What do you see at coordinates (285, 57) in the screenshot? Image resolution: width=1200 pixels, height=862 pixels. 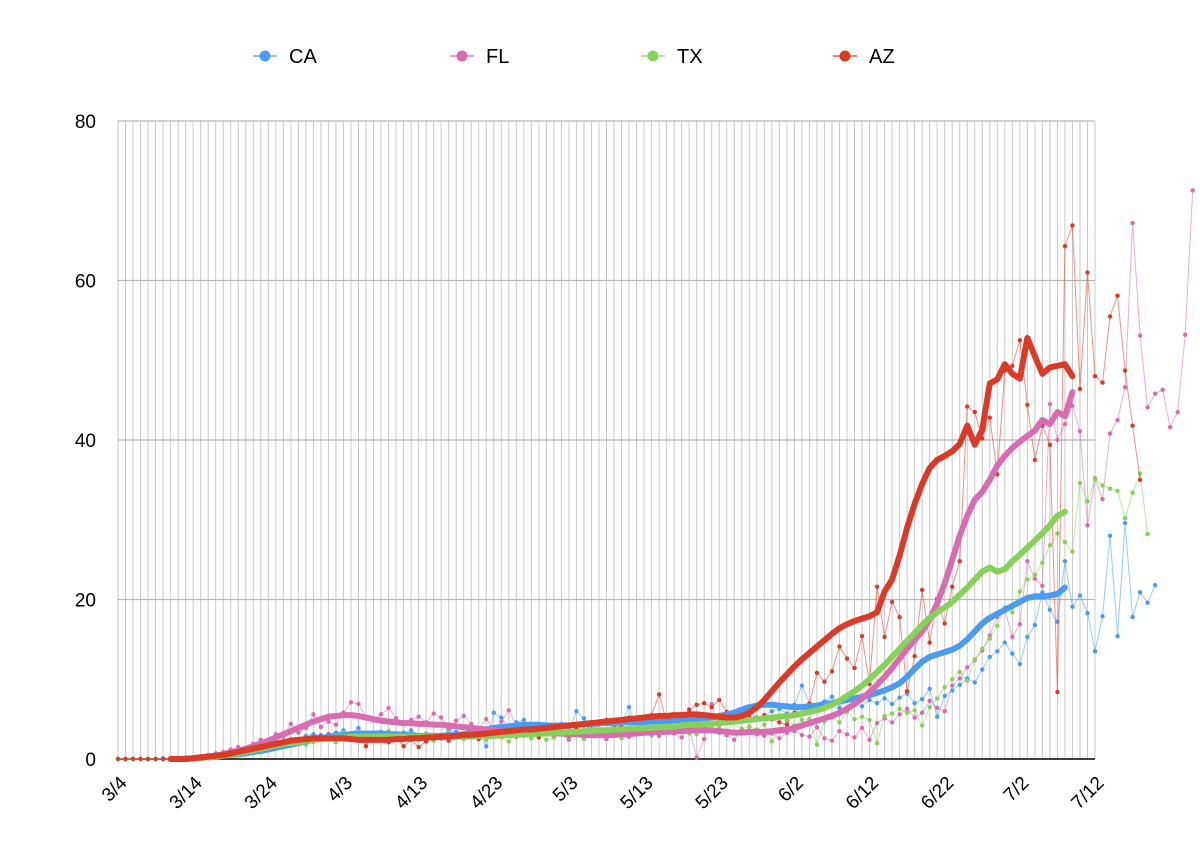 I see `legend-item-ca: CA` at bounding box center [285, 57].